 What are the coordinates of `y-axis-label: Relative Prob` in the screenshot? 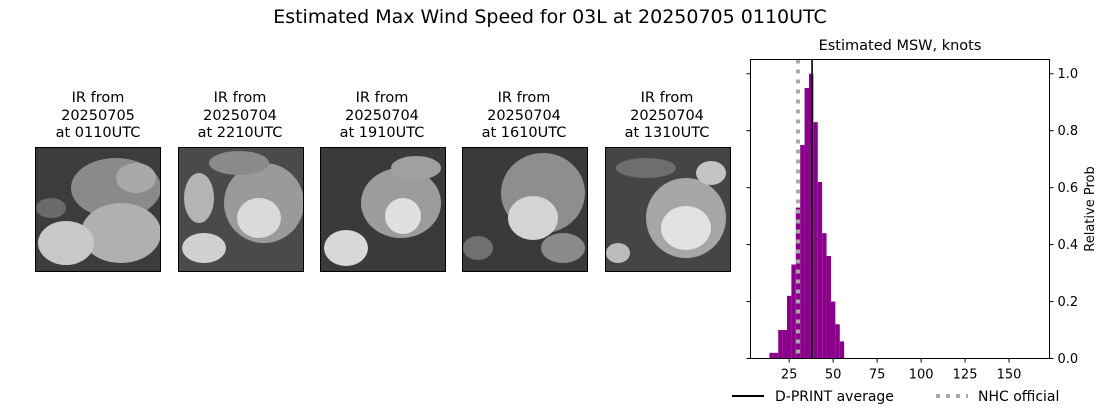 It's located at (1090, 208).